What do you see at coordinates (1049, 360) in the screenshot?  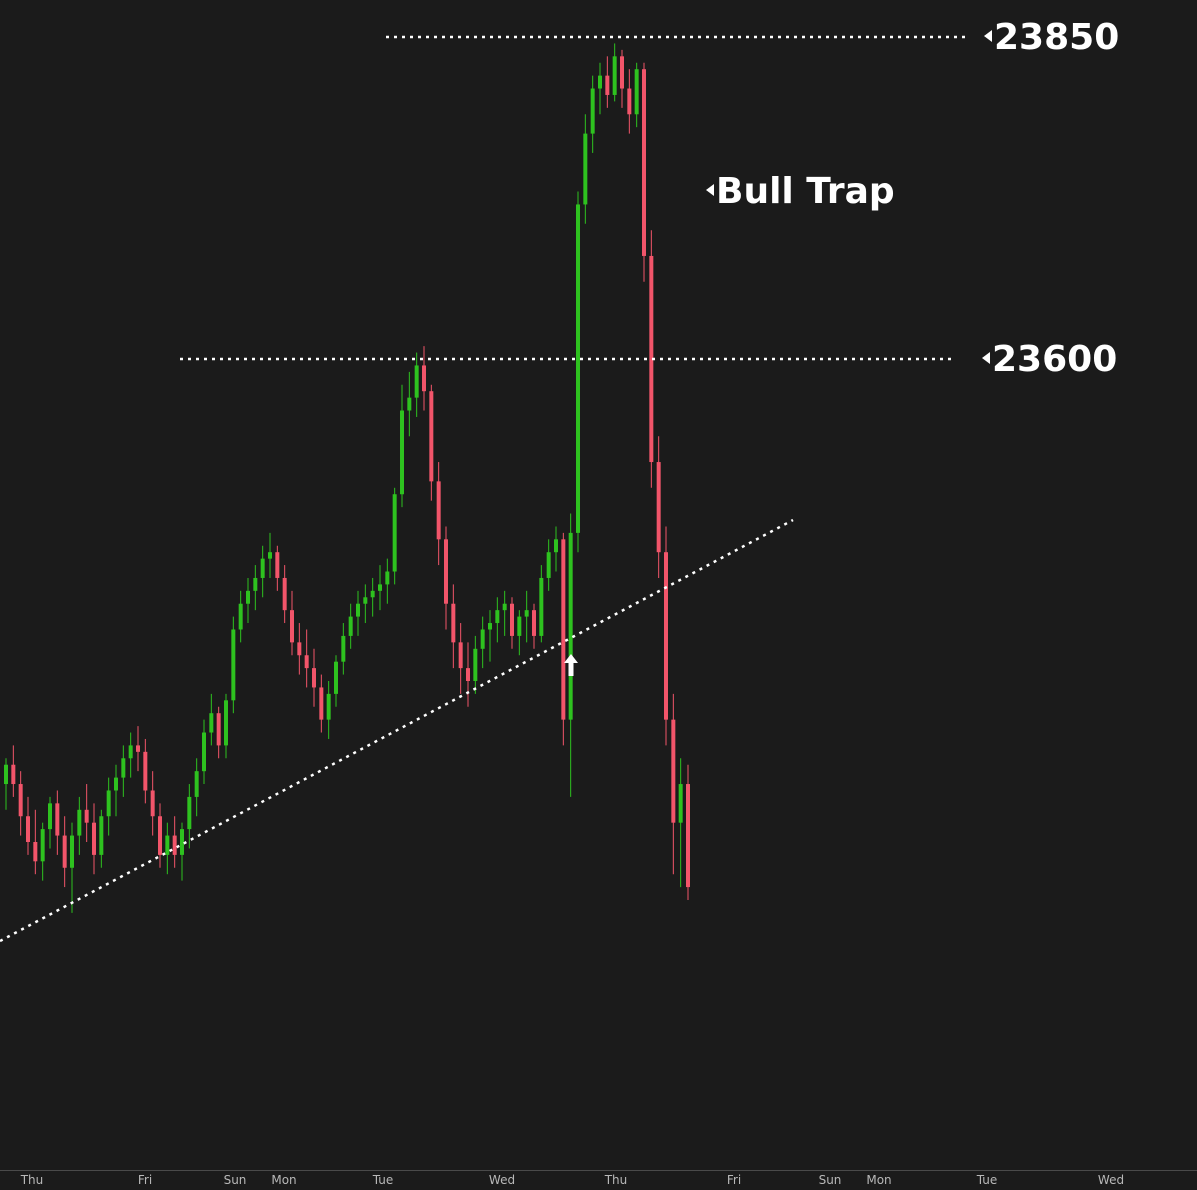 I see `level-label-23600: 23600` at bounding box center [1049, 360].